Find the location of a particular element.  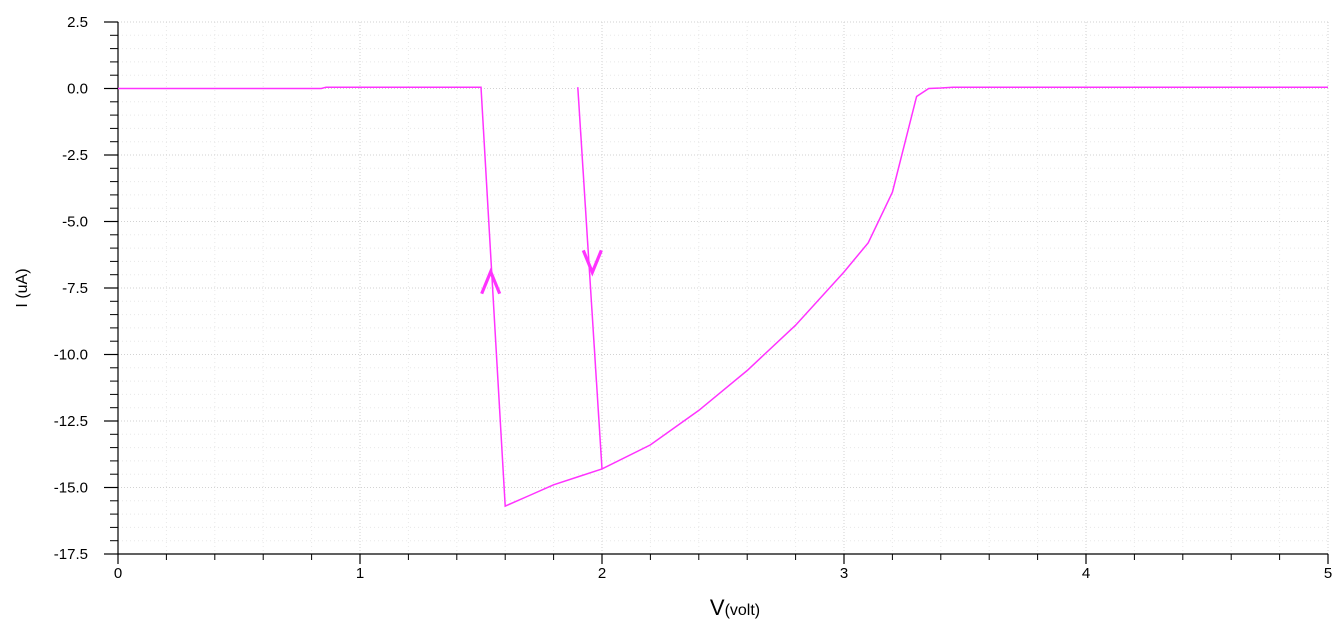

y-tick-label: 0.0 is located at coordinates (77, 89).